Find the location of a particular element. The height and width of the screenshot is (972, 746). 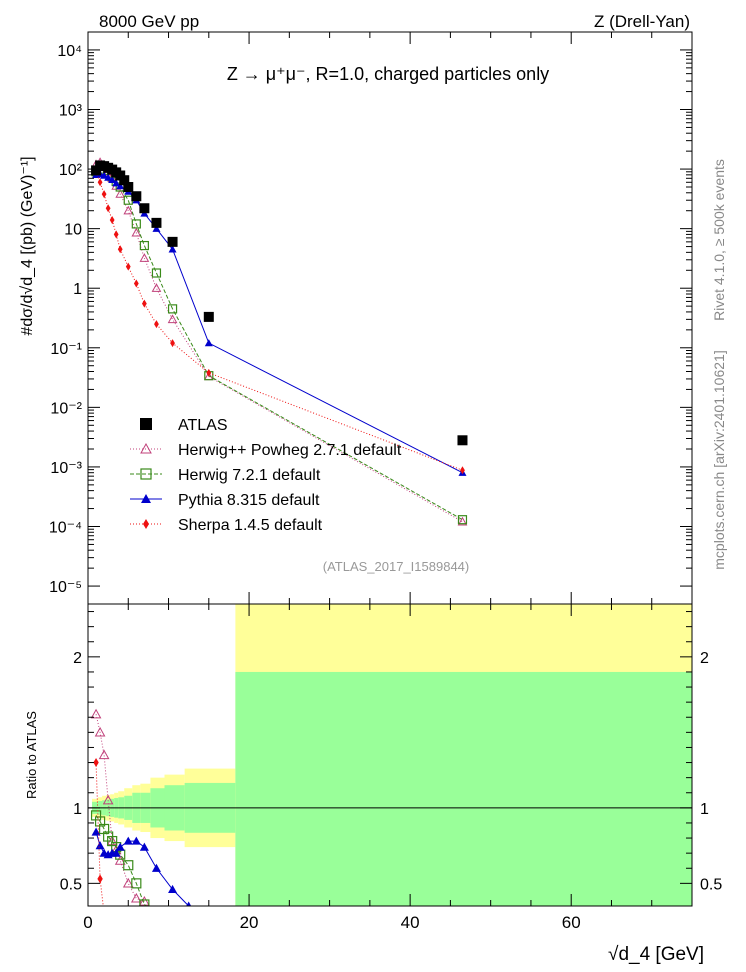

y-tick-label: 10³ is located at coordinates (71, 111).